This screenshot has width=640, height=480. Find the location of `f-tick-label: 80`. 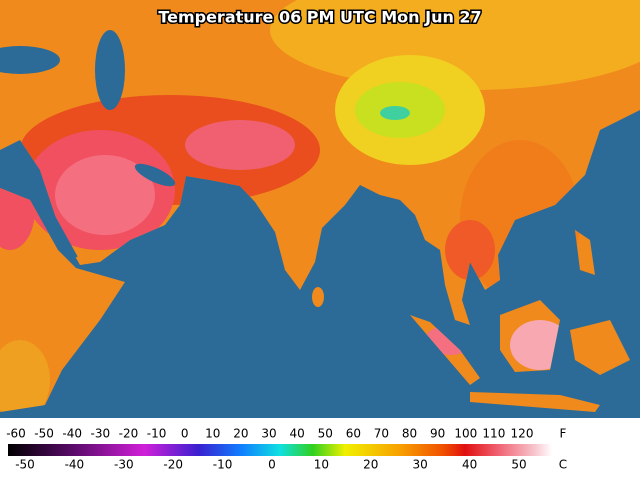

f-tick-label: 80 is located at coordinates (409, 434).